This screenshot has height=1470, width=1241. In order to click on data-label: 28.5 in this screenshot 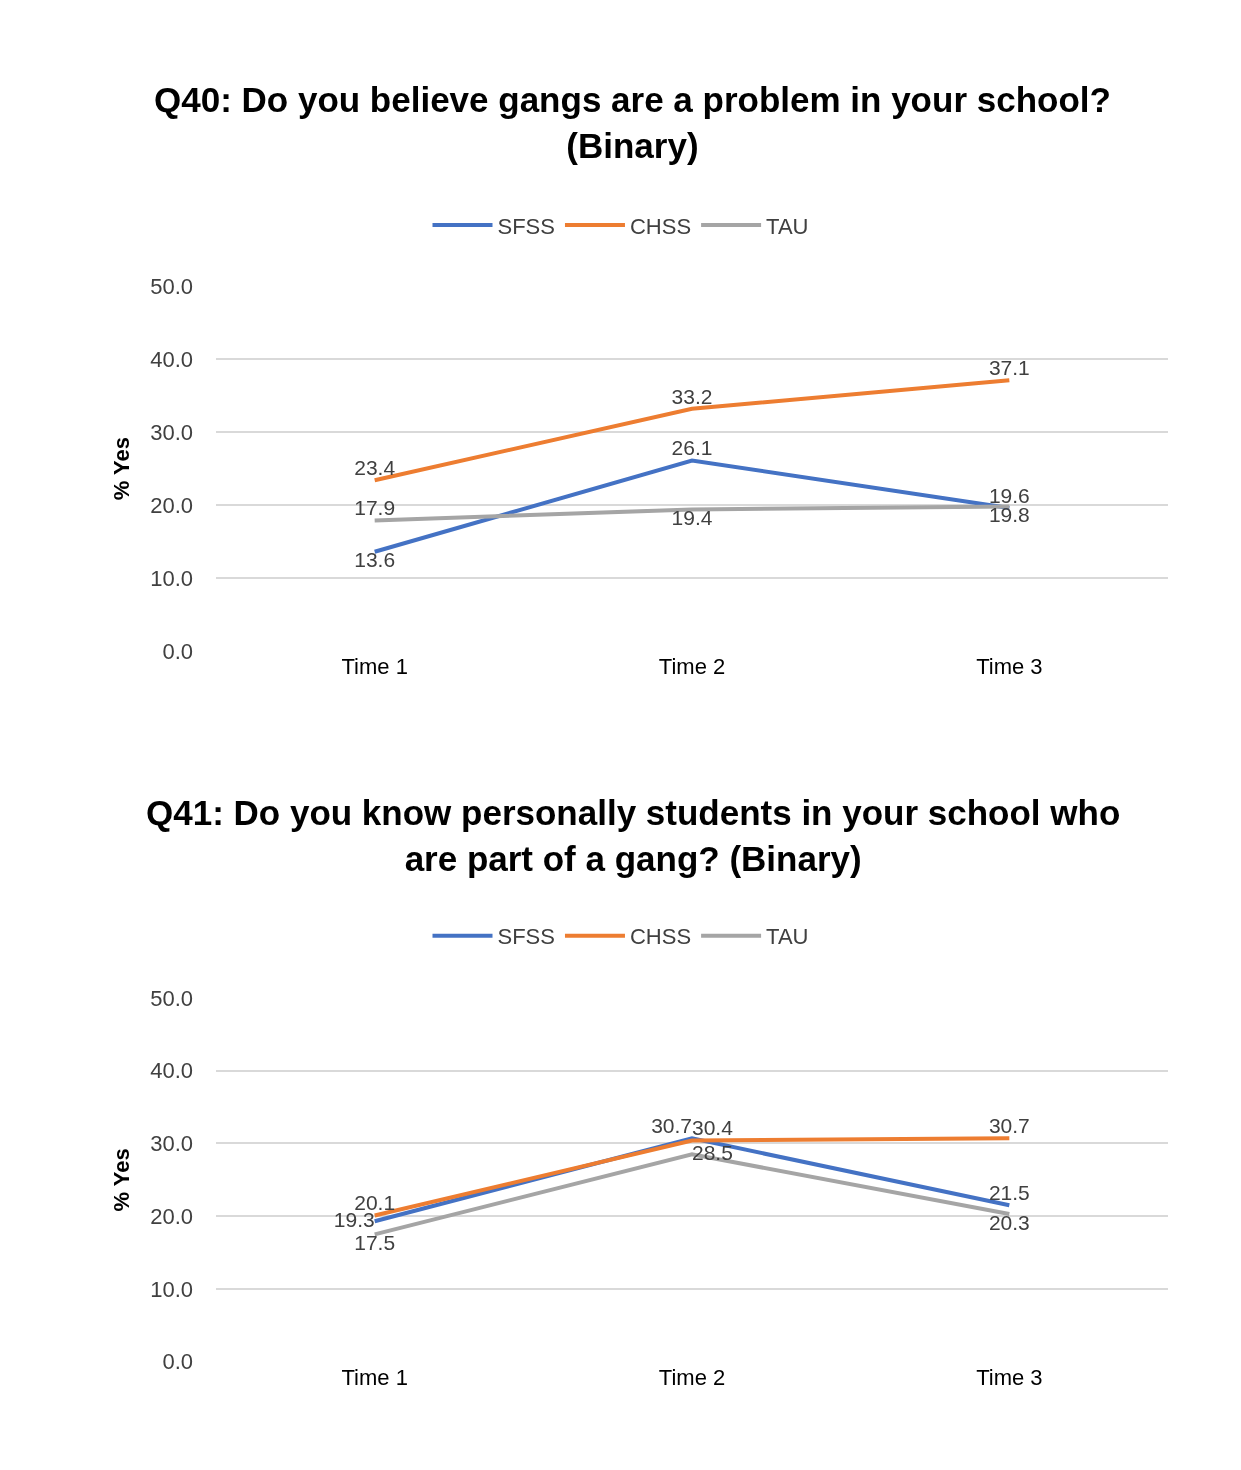, I will do `click(712, 1152)`.